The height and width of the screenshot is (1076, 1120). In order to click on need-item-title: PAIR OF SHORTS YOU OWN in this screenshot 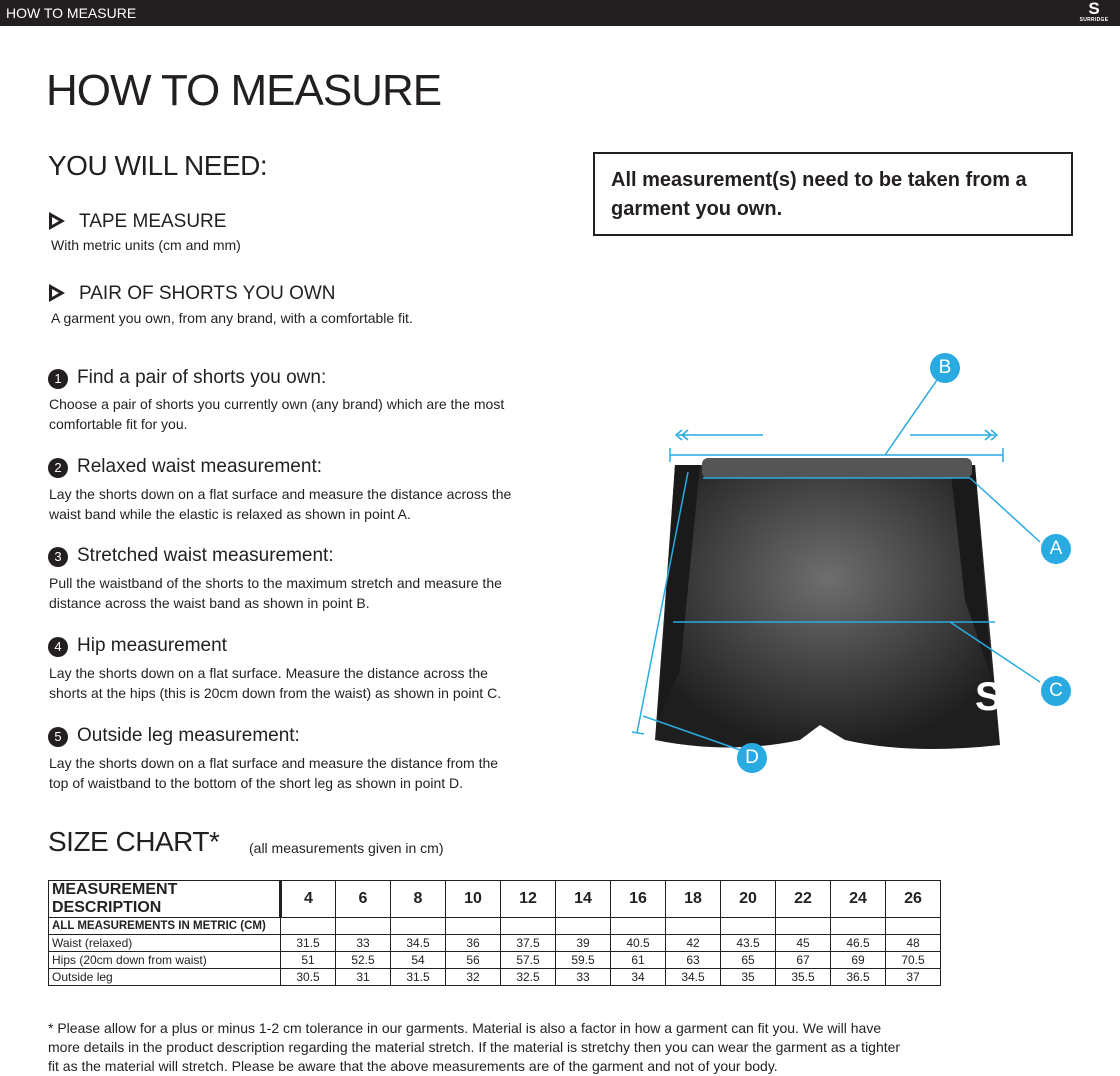, I will do `click(207, 293)`.